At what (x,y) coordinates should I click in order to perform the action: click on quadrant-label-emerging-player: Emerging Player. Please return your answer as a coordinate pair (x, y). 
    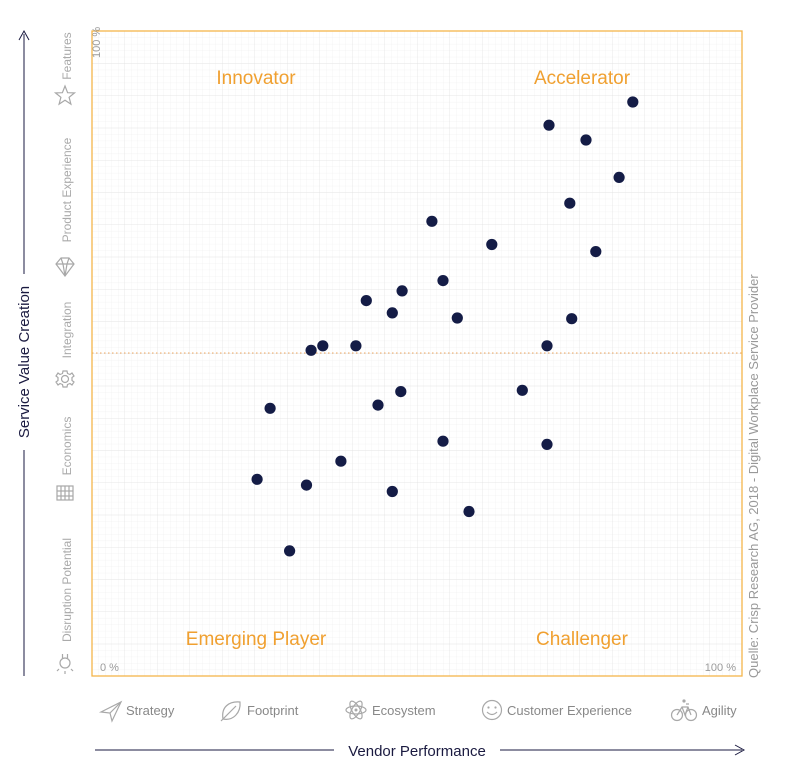
    Looking at the image, I should click on (256, 639).